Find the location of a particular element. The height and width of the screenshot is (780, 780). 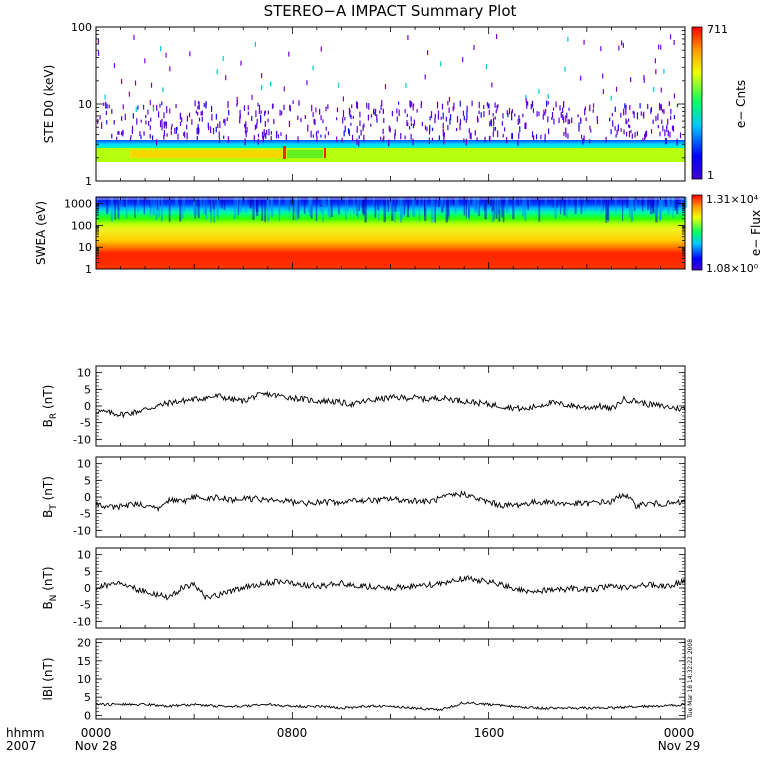

ste-colorbar-min: 1 is located at coordinates (710, 175).